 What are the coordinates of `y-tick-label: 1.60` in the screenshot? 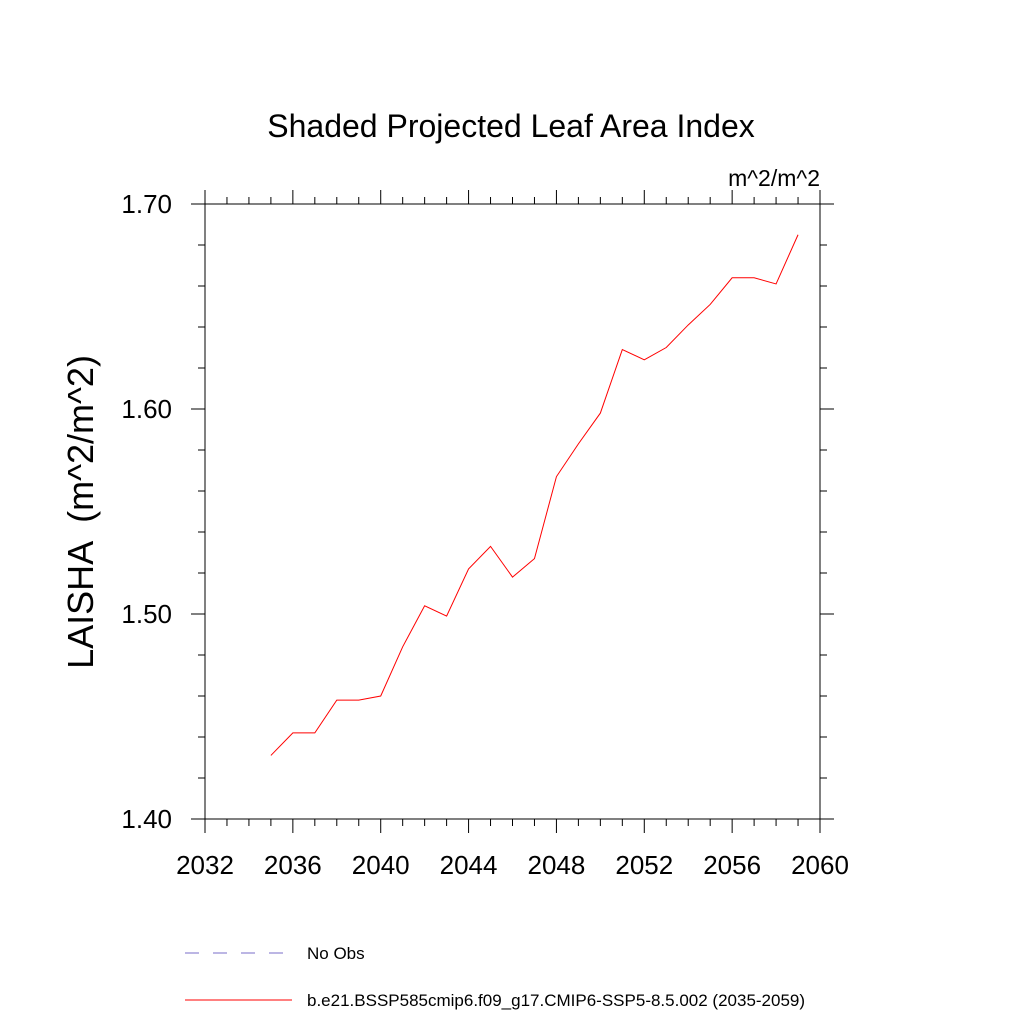 It's located at (146, 409).